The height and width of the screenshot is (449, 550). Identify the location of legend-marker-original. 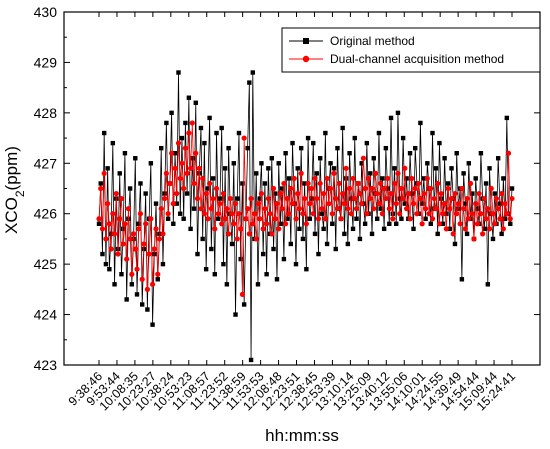
(306, 41).